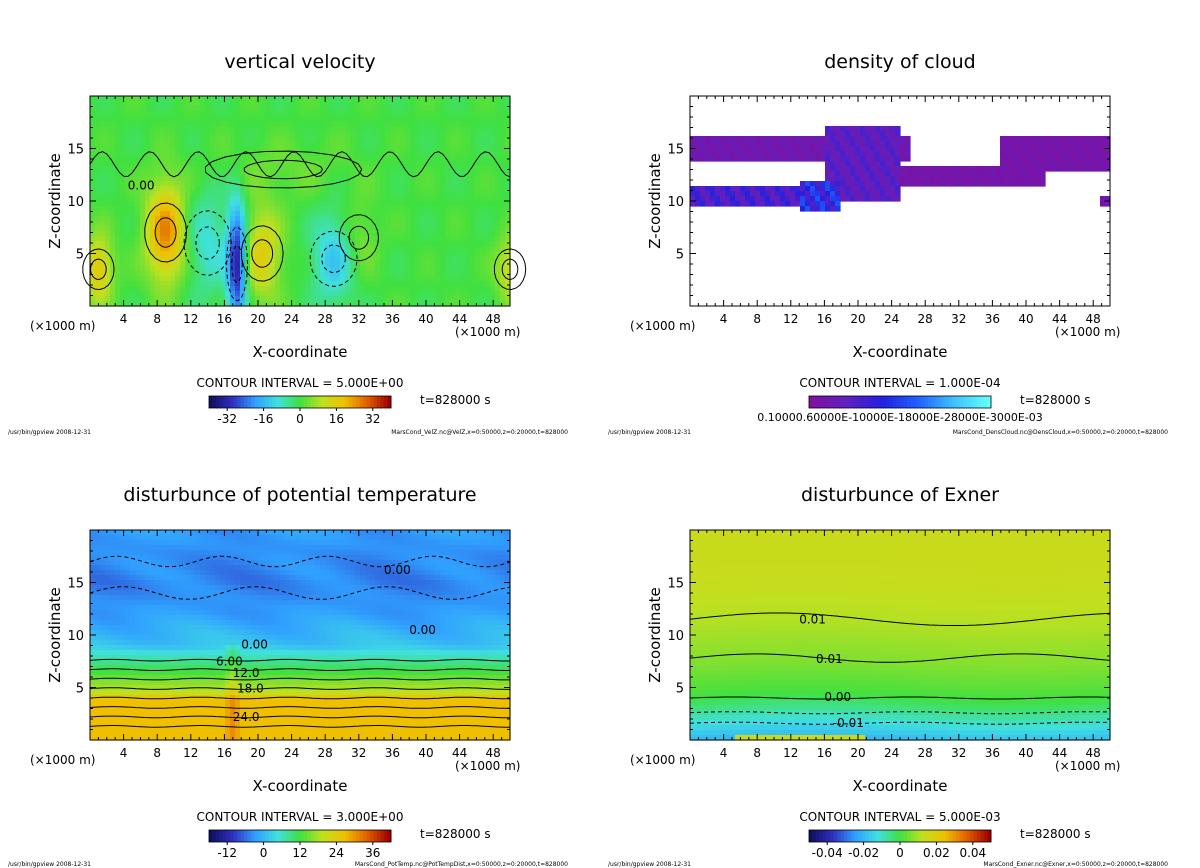  I want to click on contour-line, so click(166, 232).